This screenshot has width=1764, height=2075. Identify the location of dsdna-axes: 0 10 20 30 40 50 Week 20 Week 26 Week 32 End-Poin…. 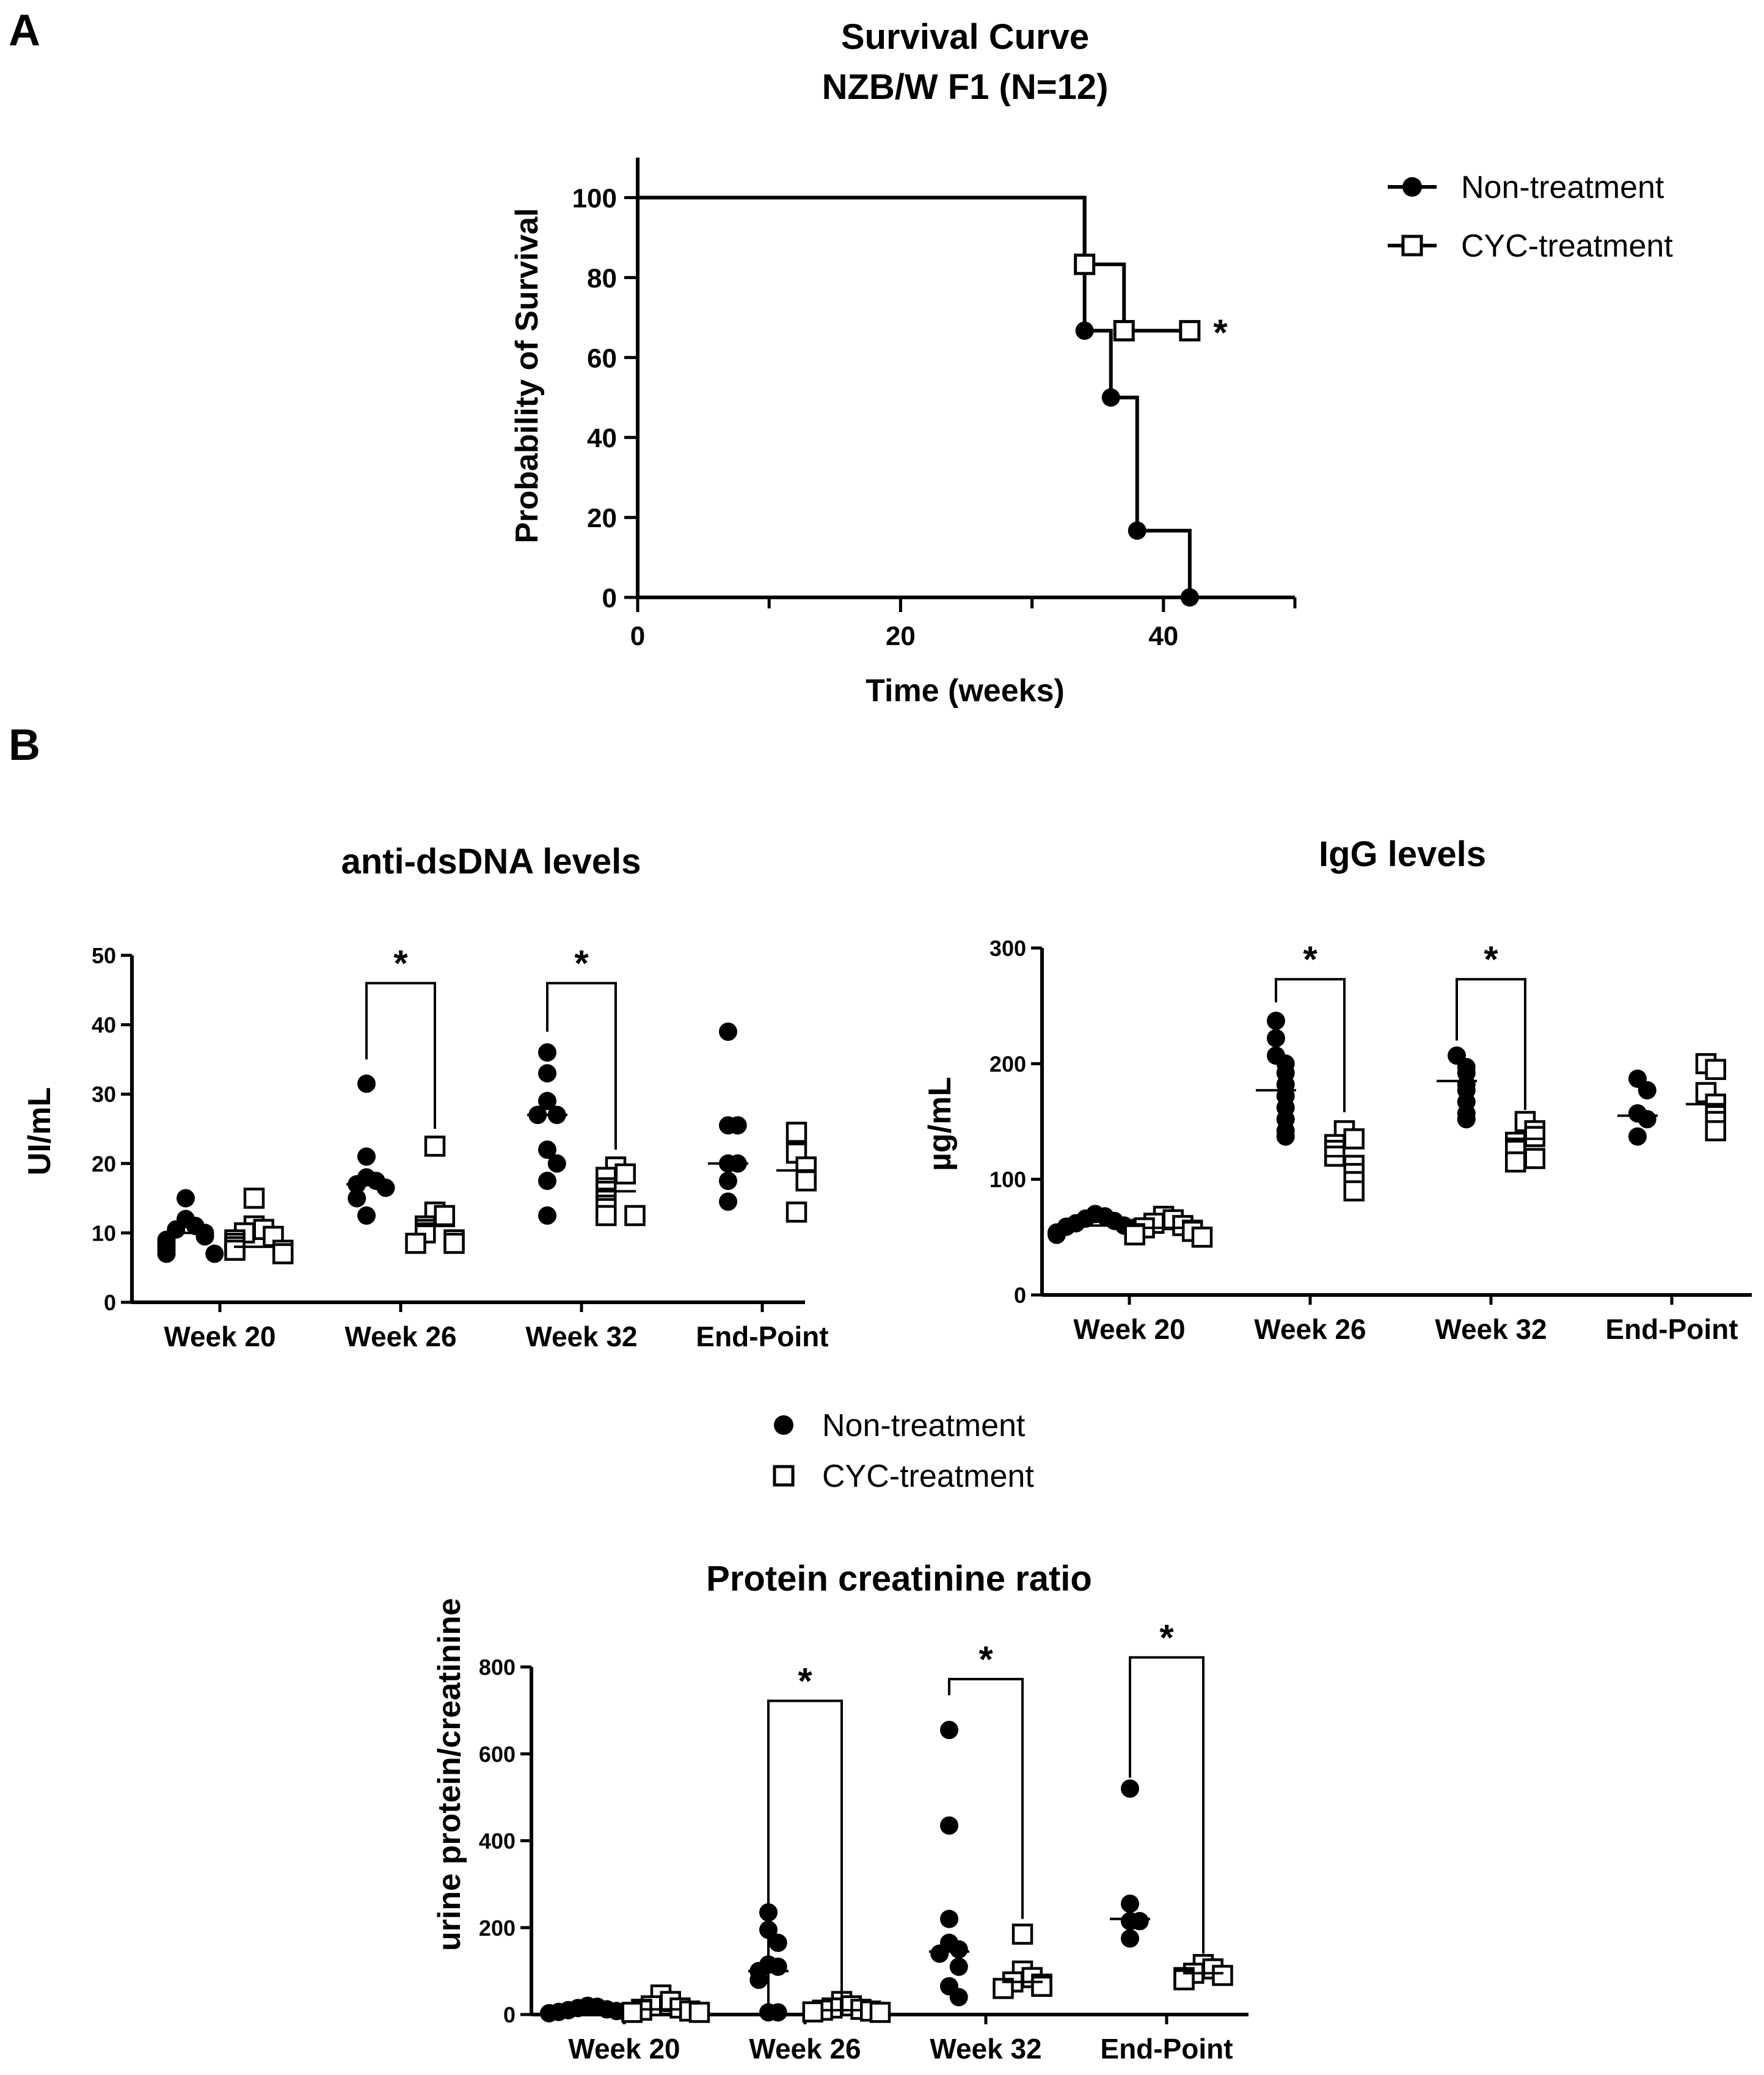
(460, 1147).